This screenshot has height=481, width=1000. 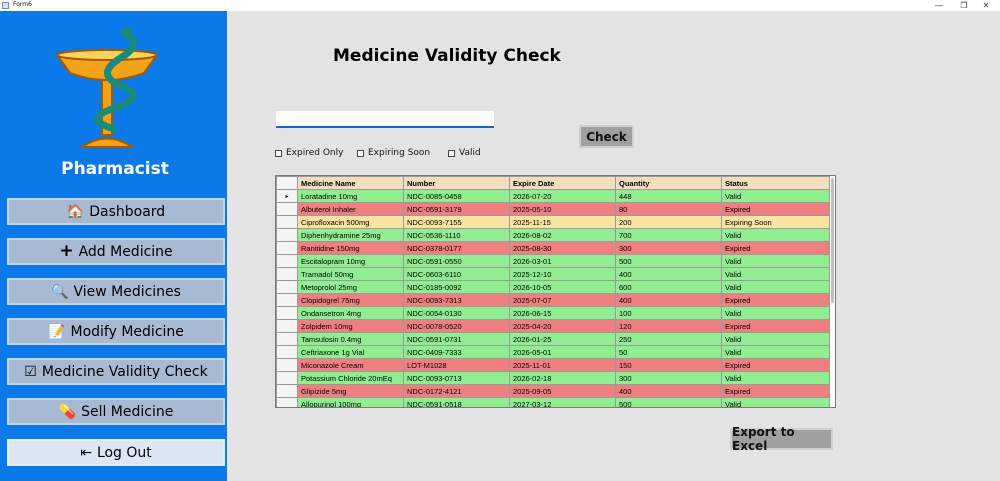 I want to click on table-cell: 2025-11-01, so click(x=562, y=365).